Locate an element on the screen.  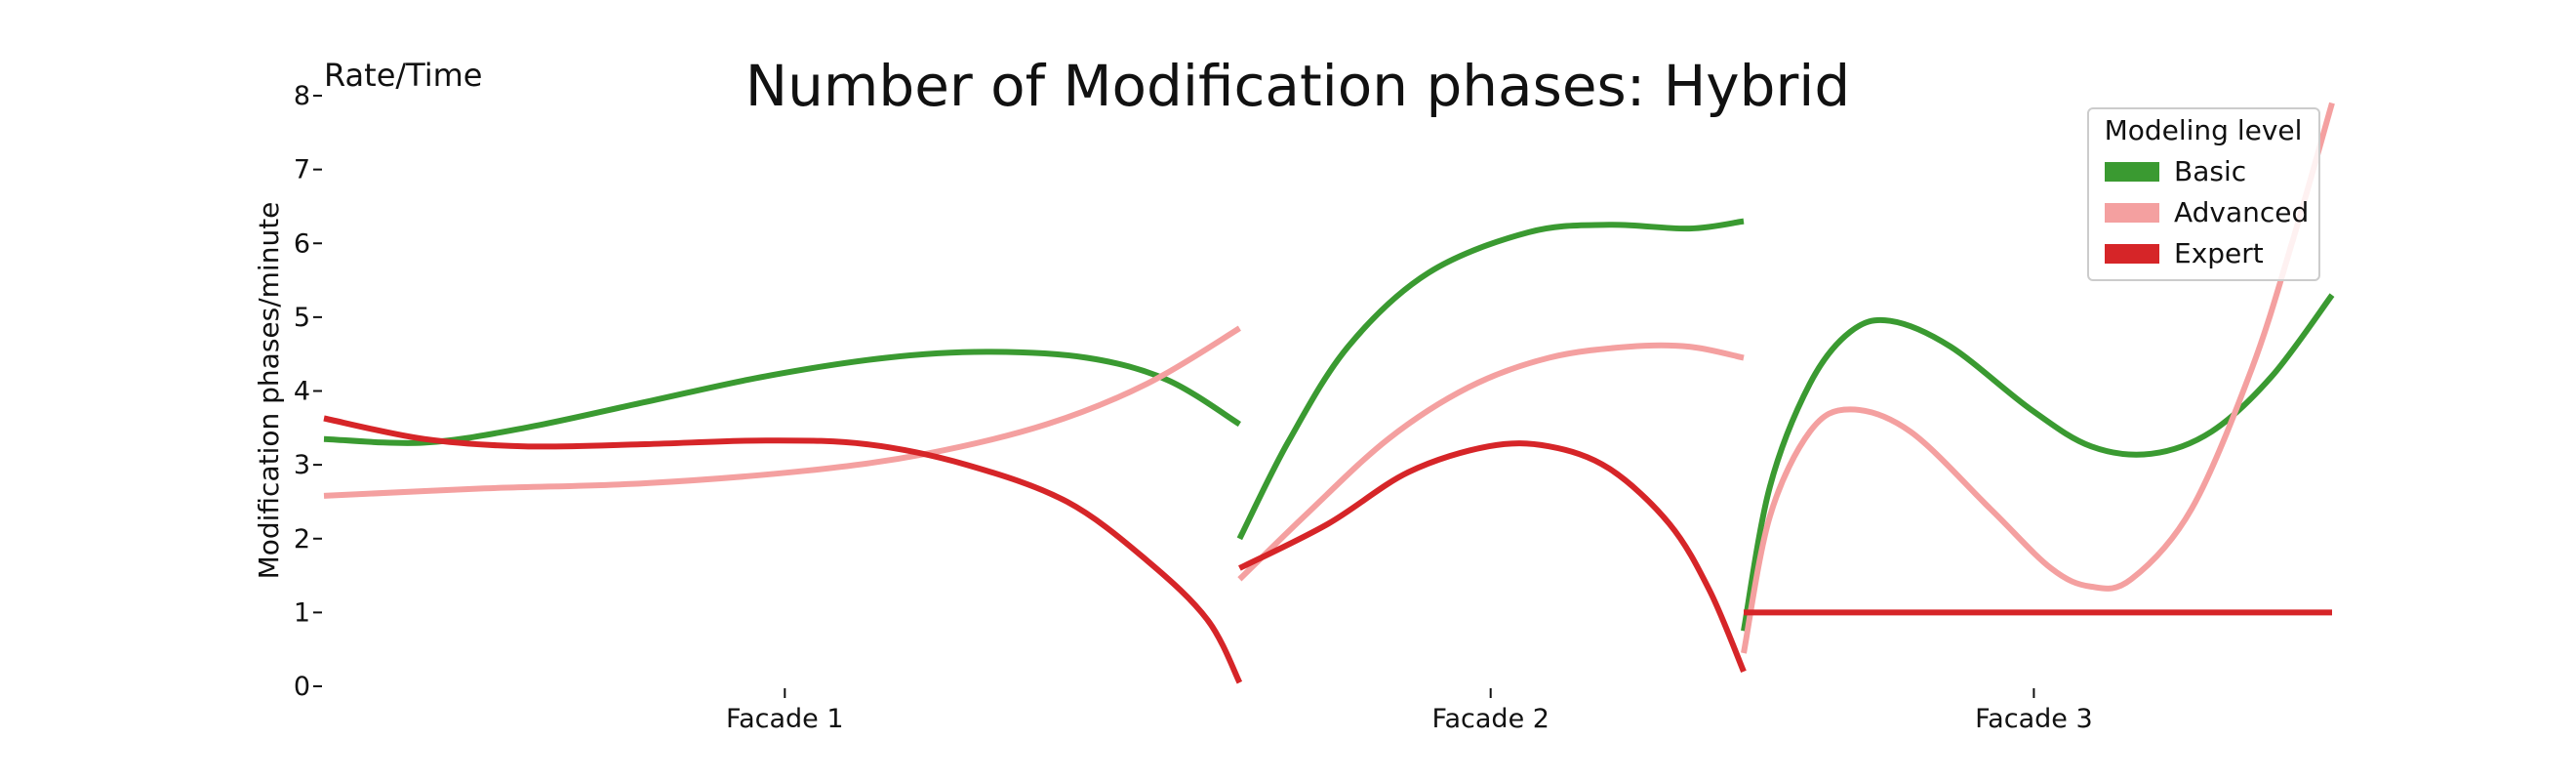
legend-swatch-basic is located at coordinates (2132, 172).